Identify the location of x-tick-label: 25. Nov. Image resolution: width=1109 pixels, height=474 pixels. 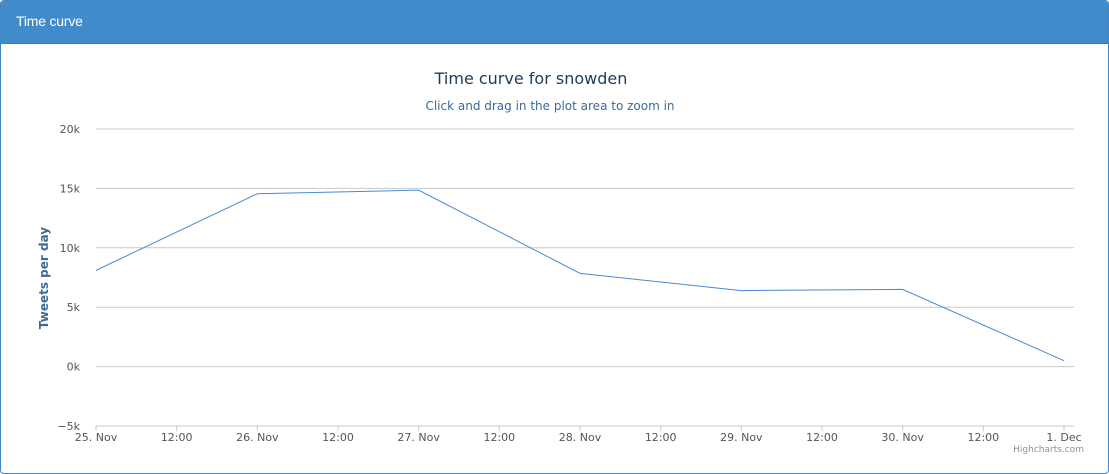
(96, 437).